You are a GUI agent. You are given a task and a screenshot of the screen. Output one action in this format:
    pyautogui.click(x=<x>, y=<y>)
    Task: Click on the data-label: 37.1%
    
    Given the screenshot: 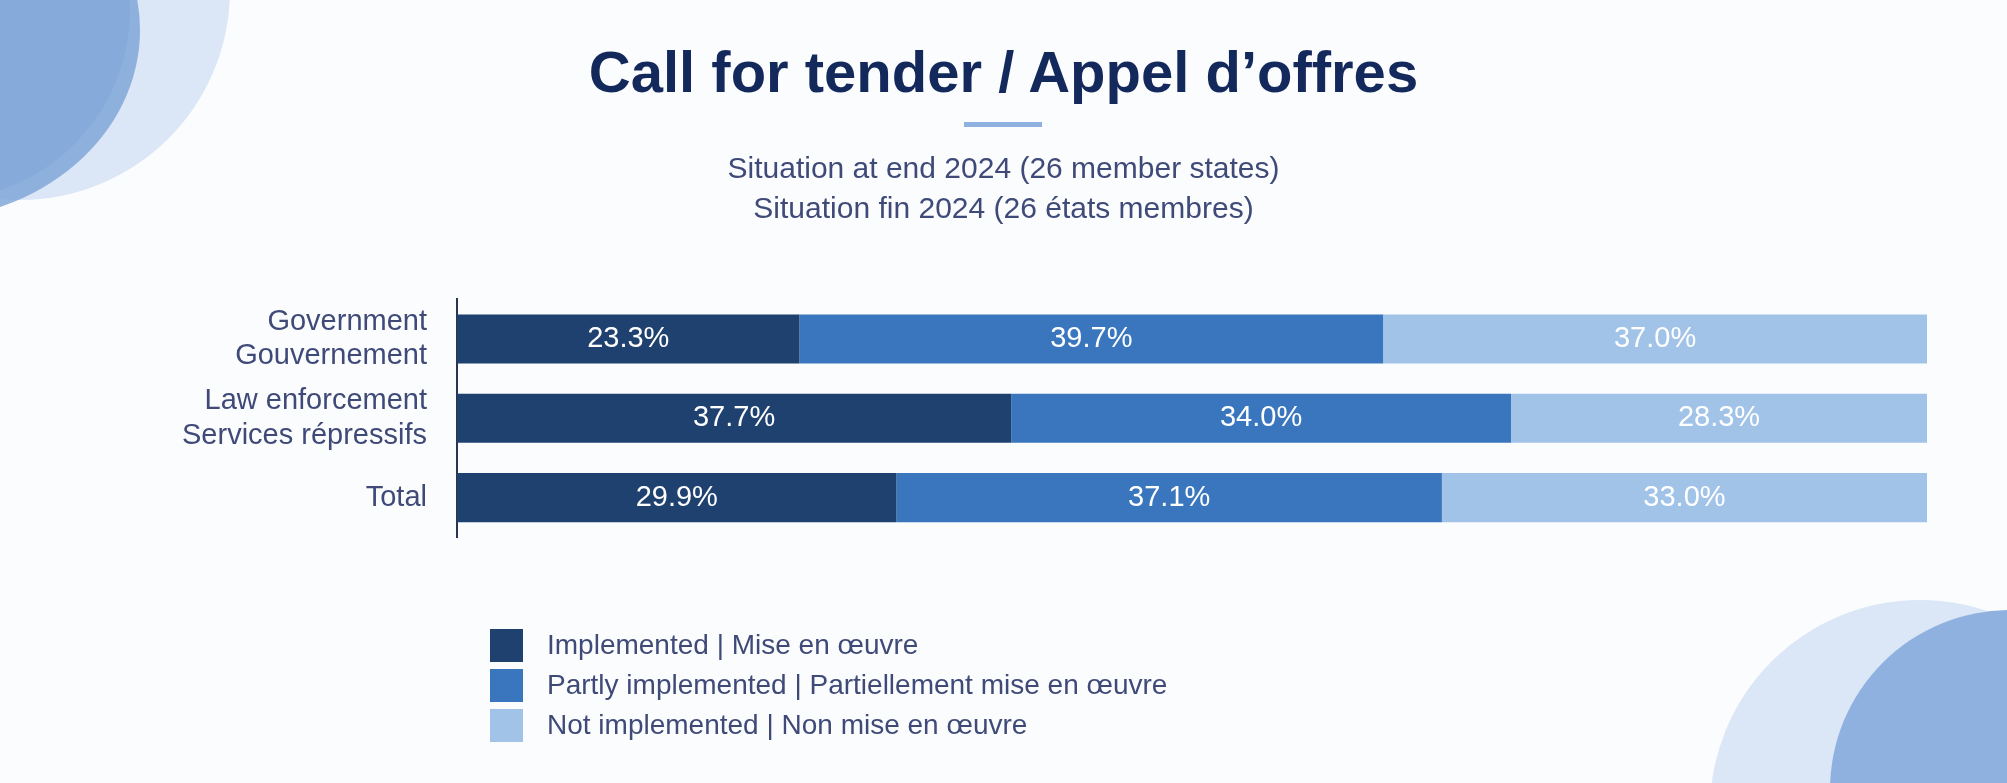 What is the action you would take?
    pyautogui.click(x=1169, y=495)
    